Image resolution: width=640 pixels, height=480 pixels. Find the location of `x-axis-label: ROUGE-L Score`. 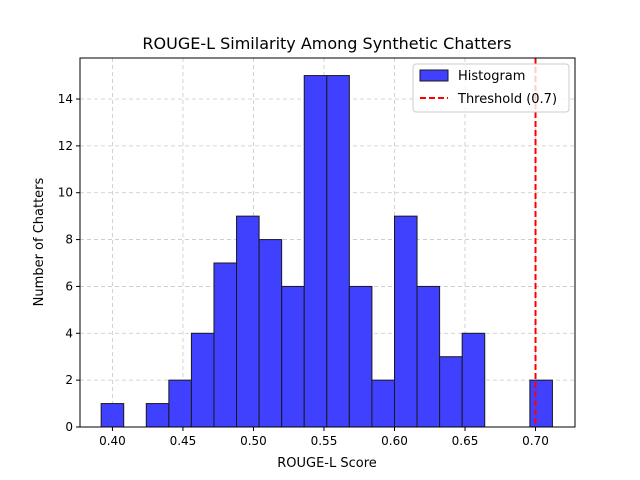

x-axis-label: ROUGE-L Score is located at coordinates (327, 463).